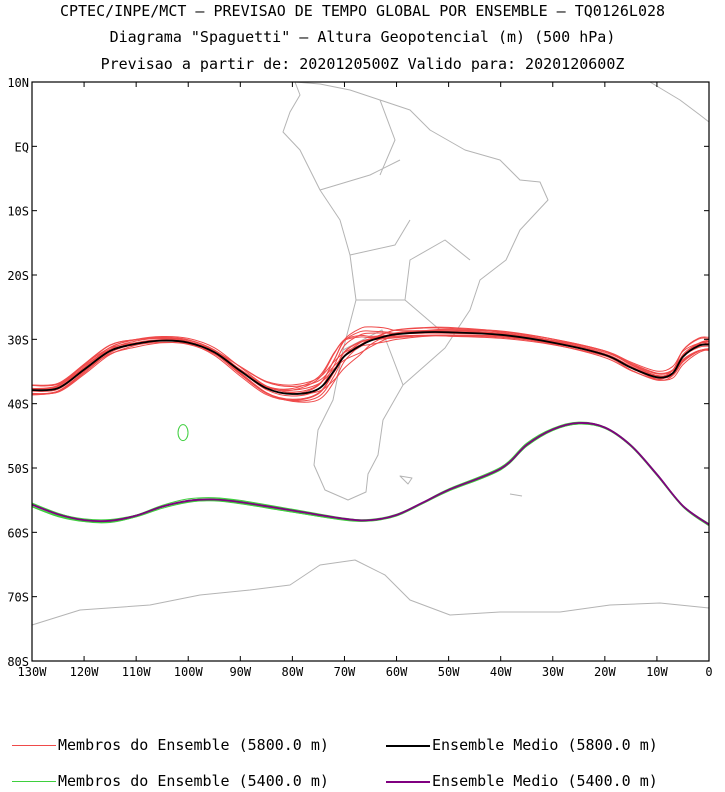  Describe the element at coordinates (293, 672) in the screenshot. I see `x-tick-label: 80W` at that location.